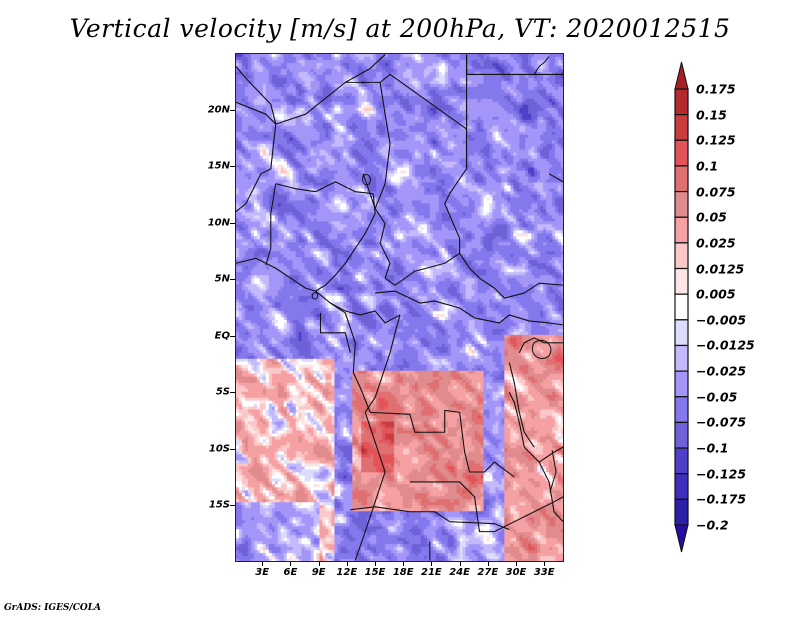  What do you see at coordinates (290, 572) in the screenshot?
I see `lon-tick-label: 6E` at bounding box center [290, 572].